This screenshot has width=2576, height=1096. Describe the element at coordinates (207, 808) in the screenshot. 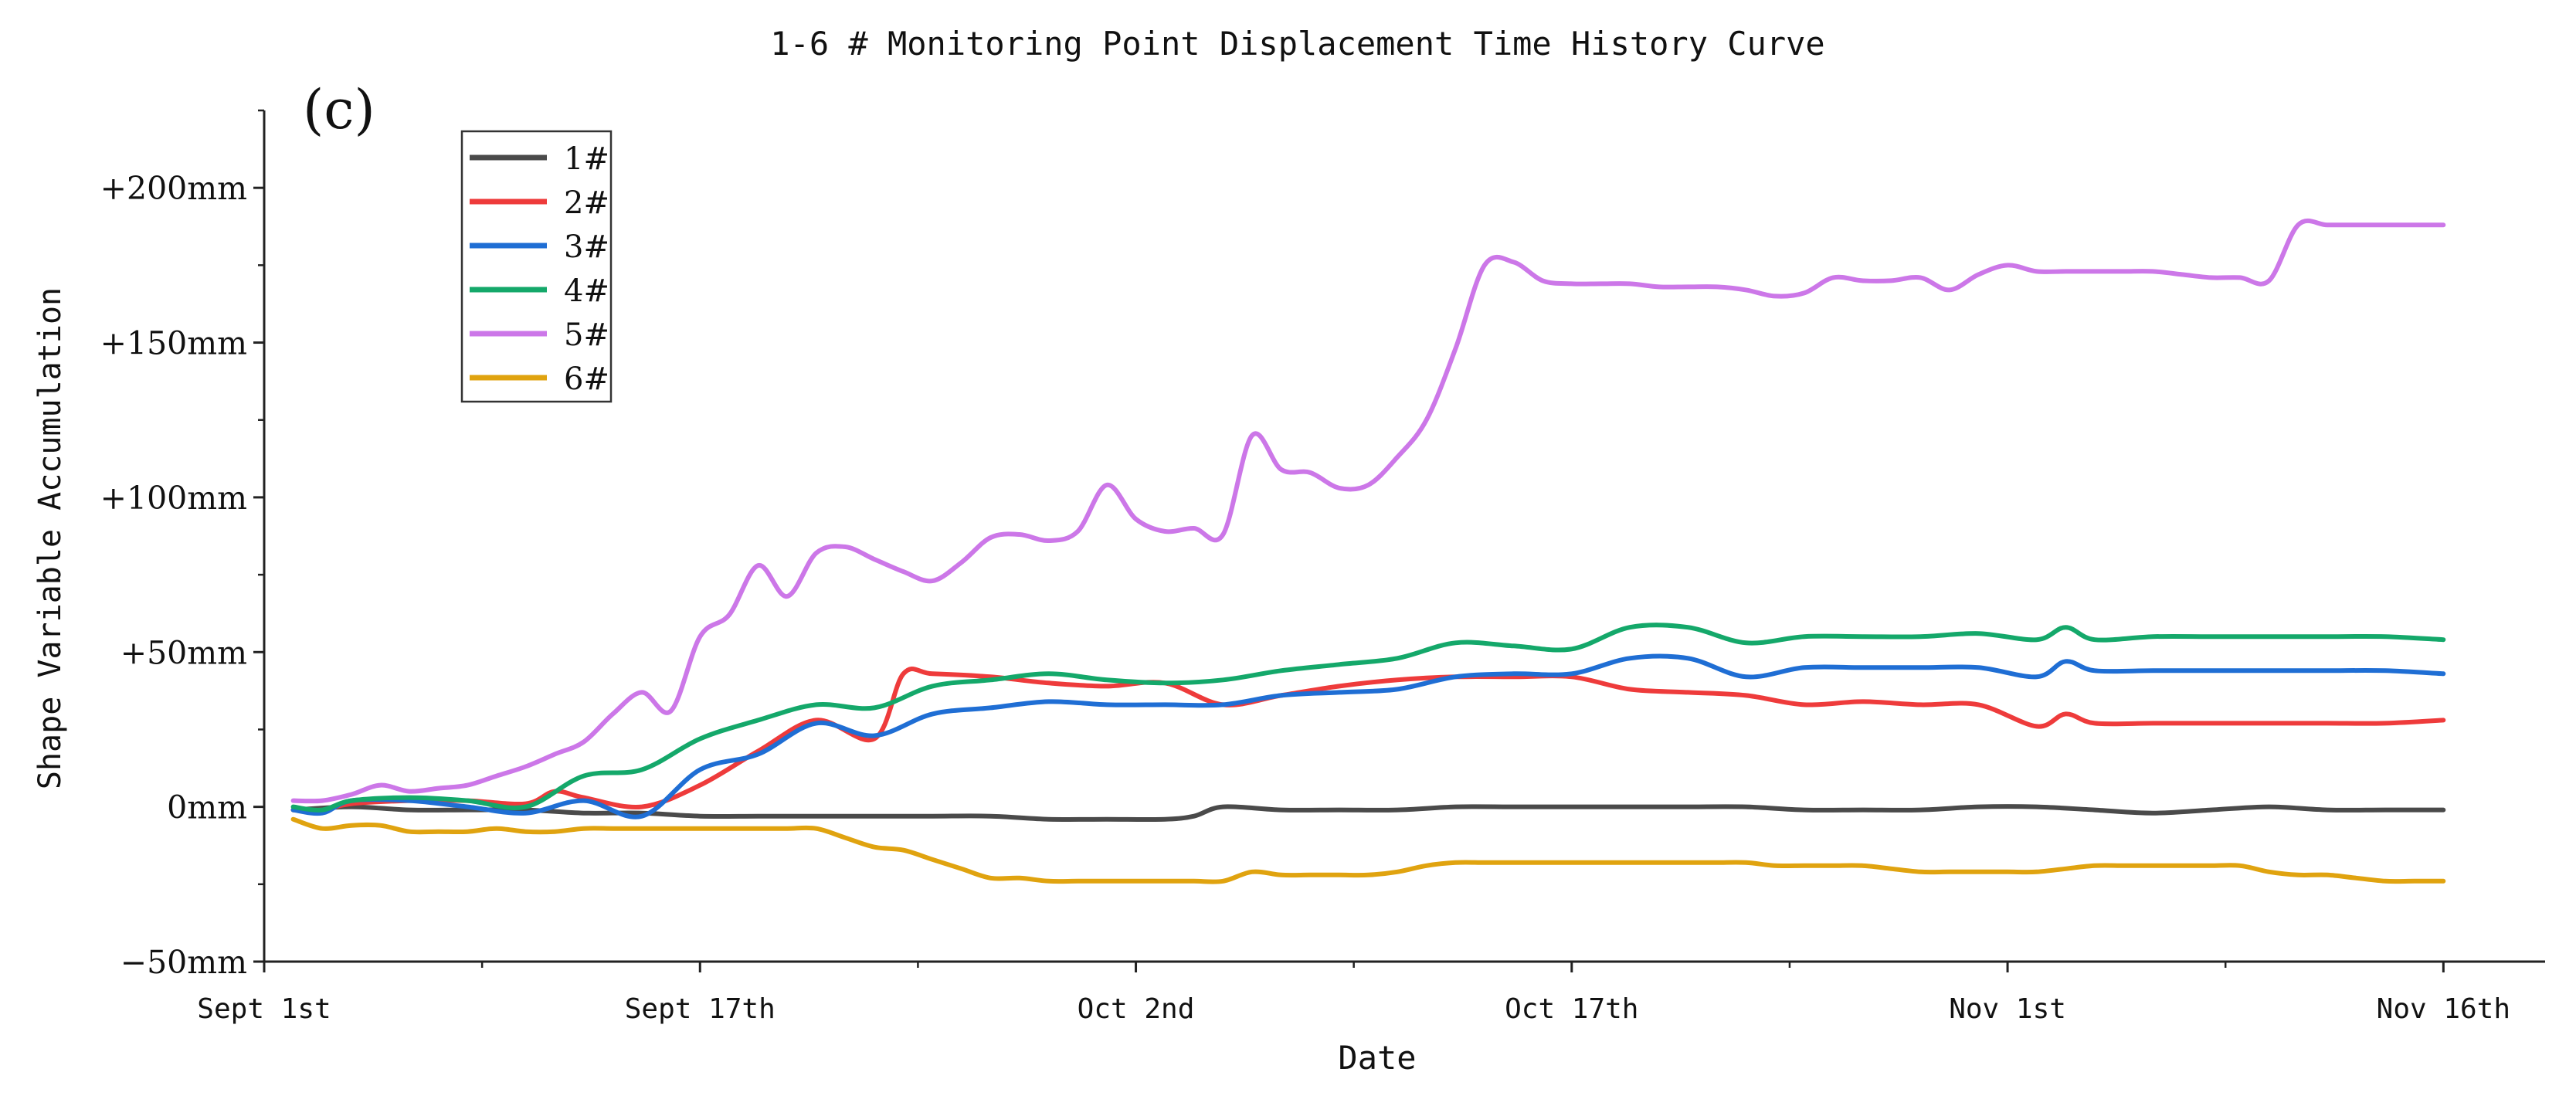

I see `y-tick-label: 0mm` at that location.